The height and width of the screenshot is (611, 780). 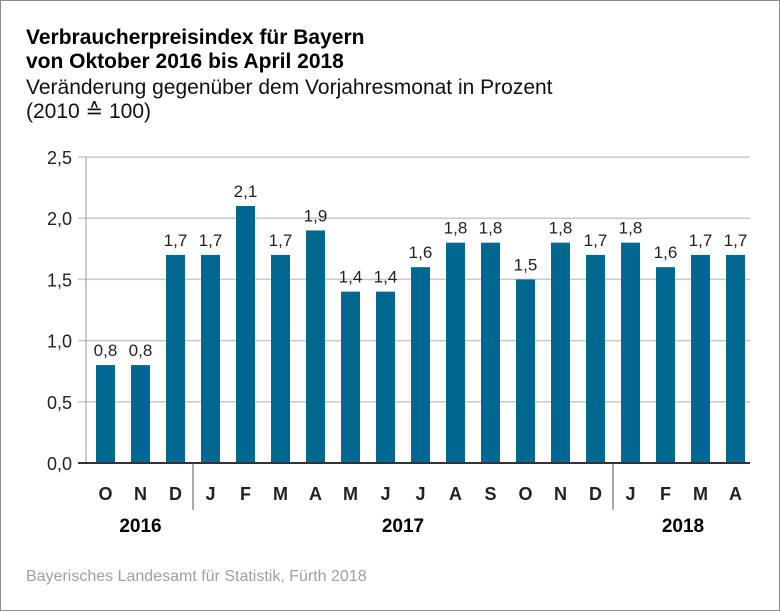 I want to click on title-line-1: Verbraucherpreisindex für Bayern, so click(x=195, y=37).